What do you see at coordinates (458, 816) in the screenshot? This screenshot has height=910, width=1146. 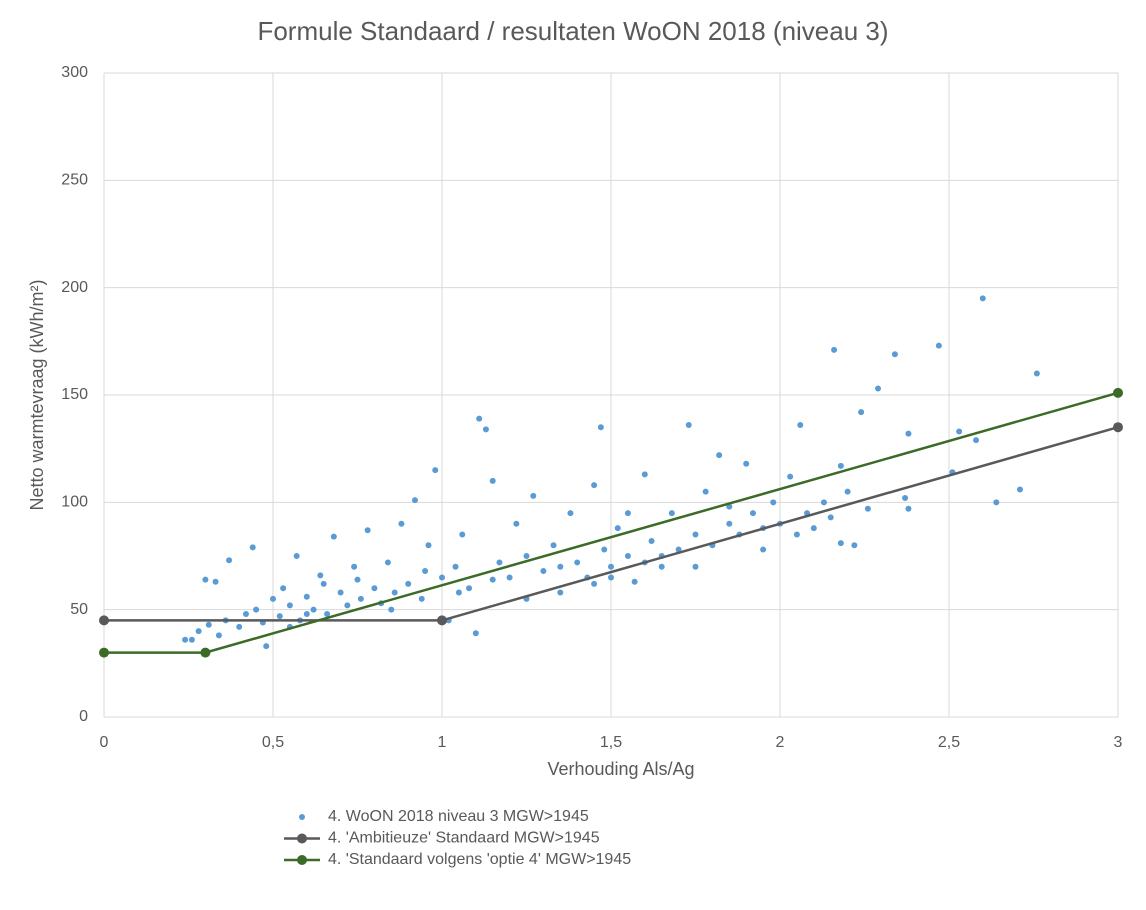 I see `legend-label: 4. WoON 2018 niveau 3 MGW>1945` at bounding box center [458, 816].